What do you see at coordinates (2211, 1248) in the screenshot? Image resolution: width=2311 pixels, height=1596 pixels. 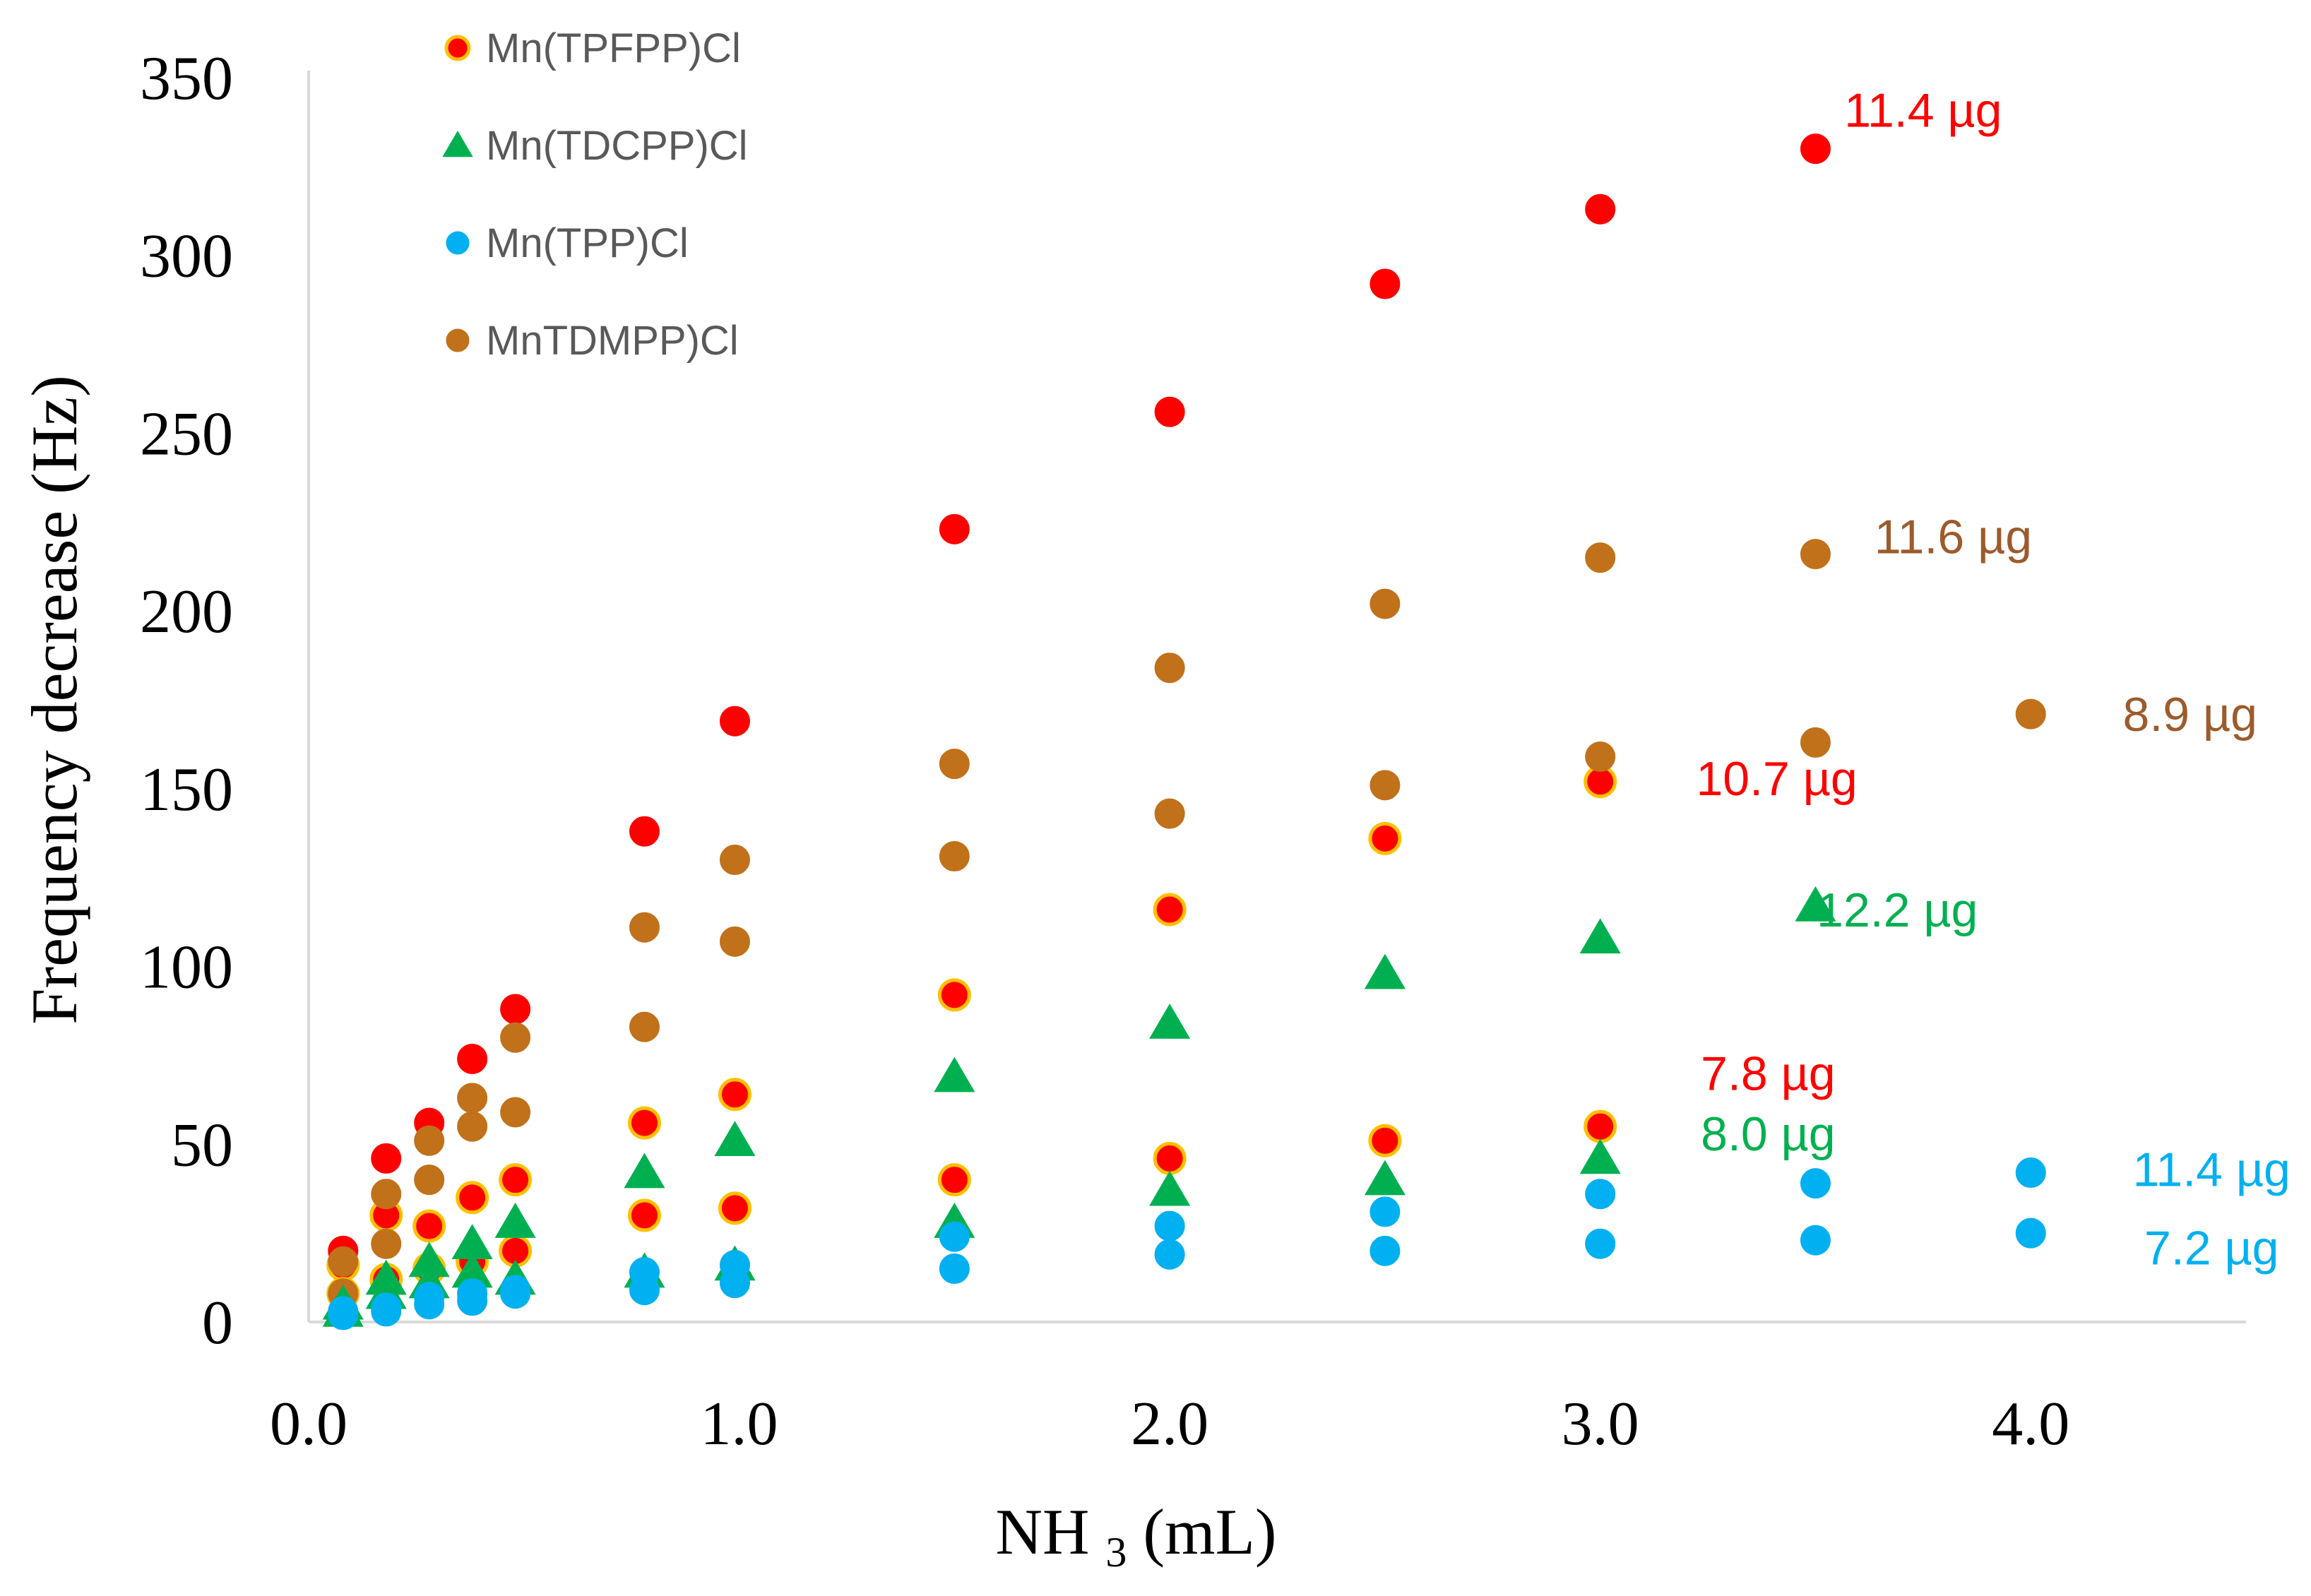 I see `series-mass-label: 7.2 µg` at bounding box center [2211, 1248].